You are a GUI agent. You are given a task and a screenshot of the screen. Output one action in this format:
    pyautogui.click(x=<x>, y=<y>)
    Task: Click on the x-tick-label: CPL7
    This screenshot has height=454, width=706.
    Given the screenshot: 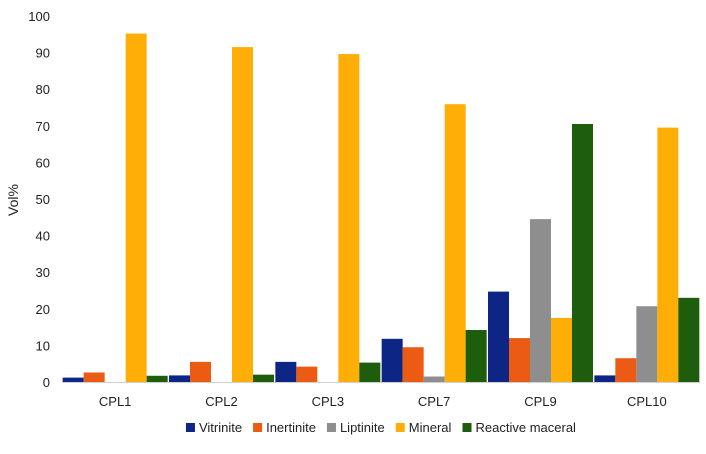 What is the action you would take?
    pyautogui.click(x=434, y=401)
    